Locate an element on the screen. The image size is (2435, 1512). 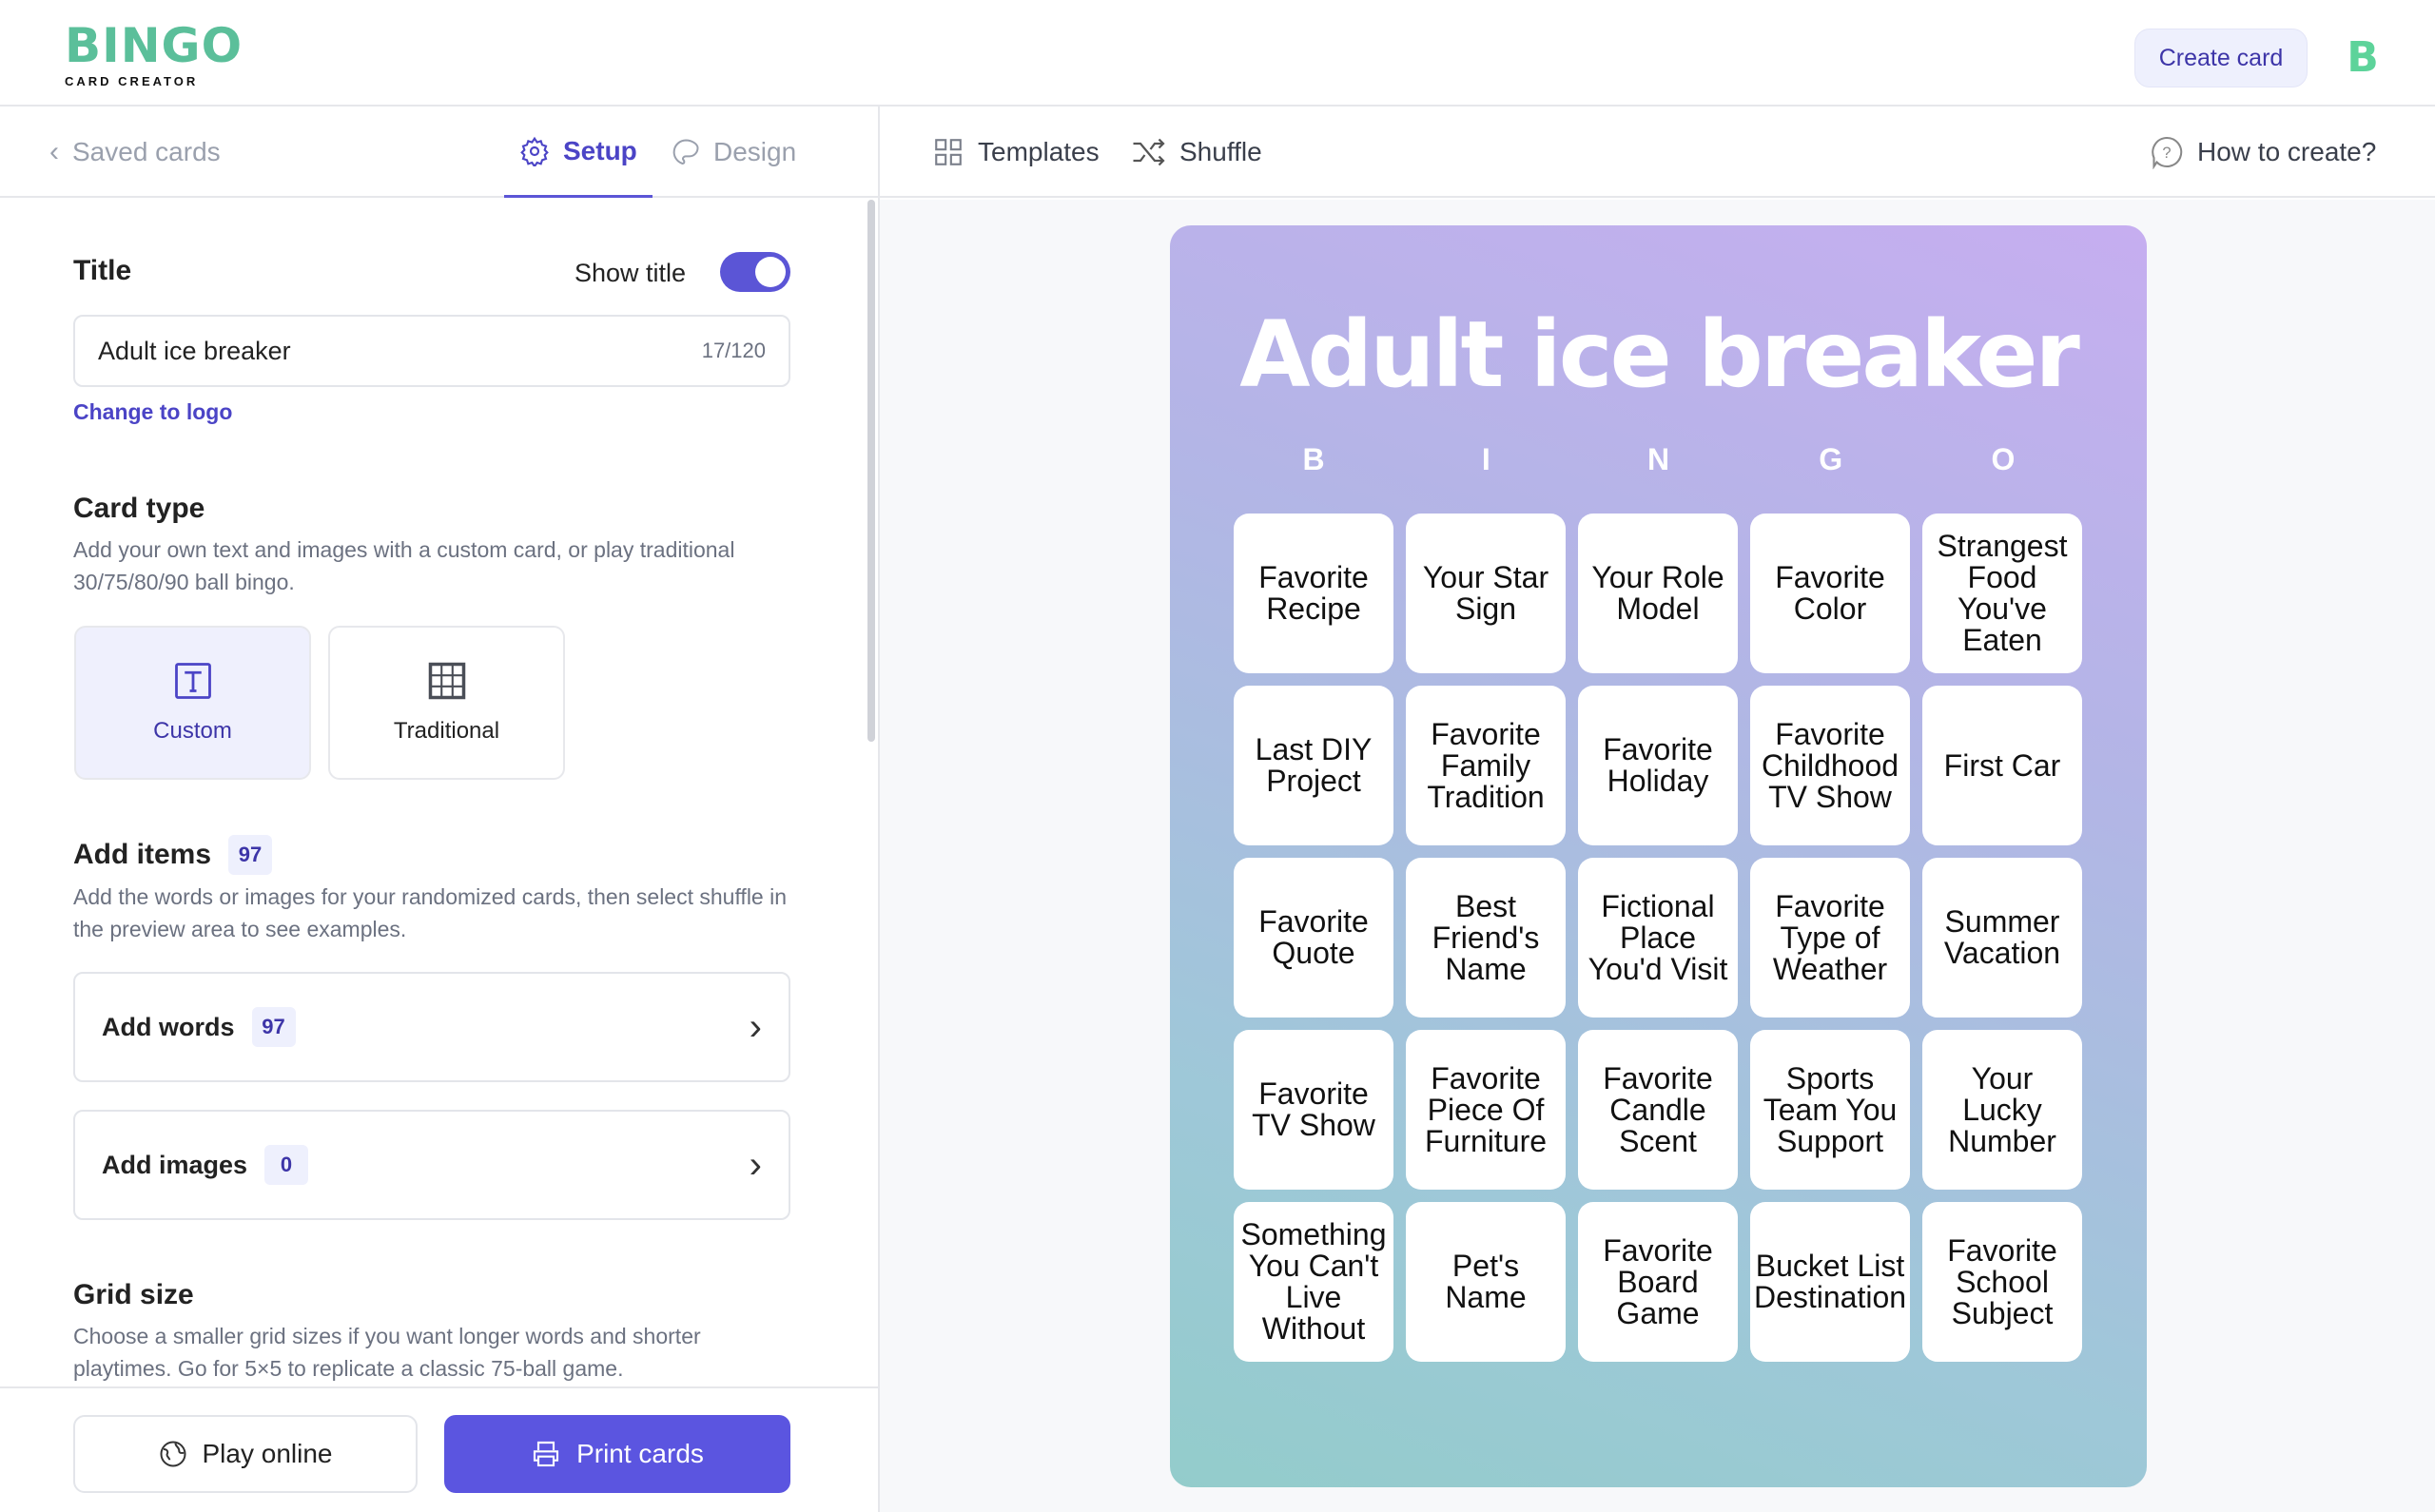
add-items-label: Add items is located at coordinates (143, 855).